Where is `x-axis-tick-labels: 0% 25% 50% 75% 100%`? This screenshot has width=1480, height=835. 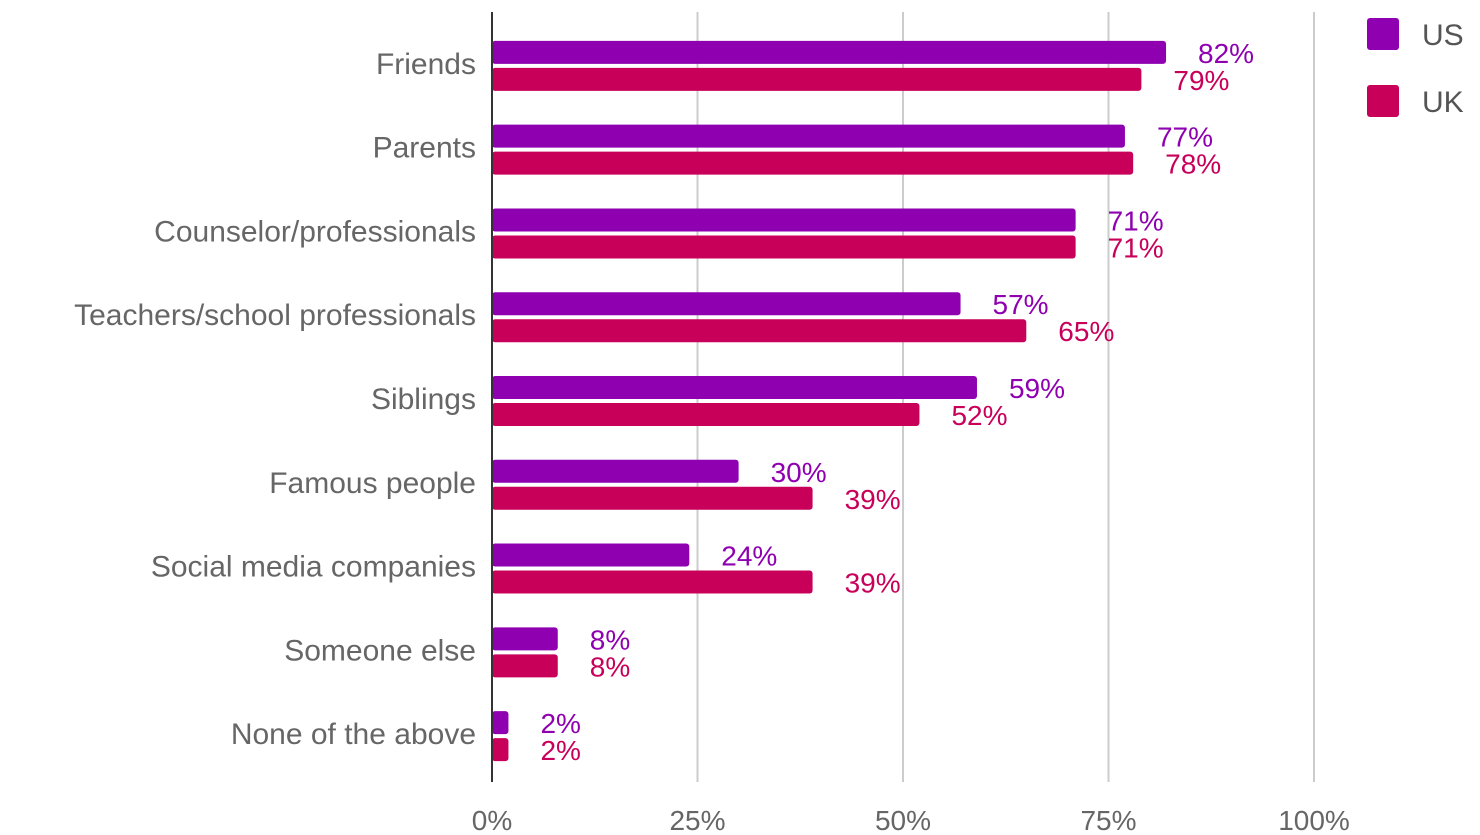 x-axis-tick-labels: 0% 25% 50% 75% 100% is located at coordinates (911, 820).